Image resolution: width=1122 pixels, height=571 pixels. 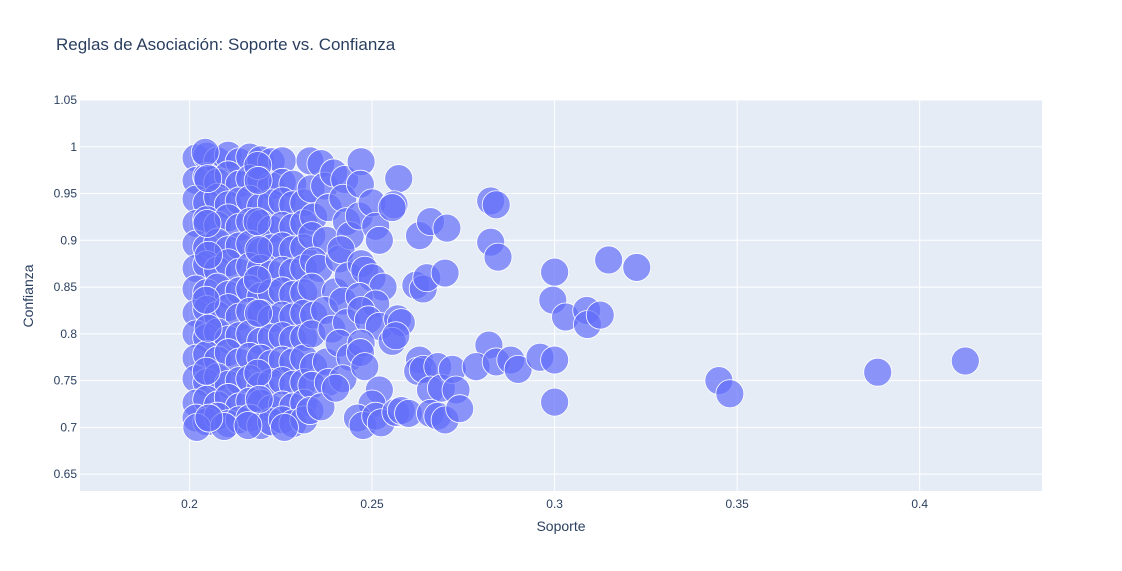 I want to click on y-tick-label: 0.8, so click(x=68, y=334).